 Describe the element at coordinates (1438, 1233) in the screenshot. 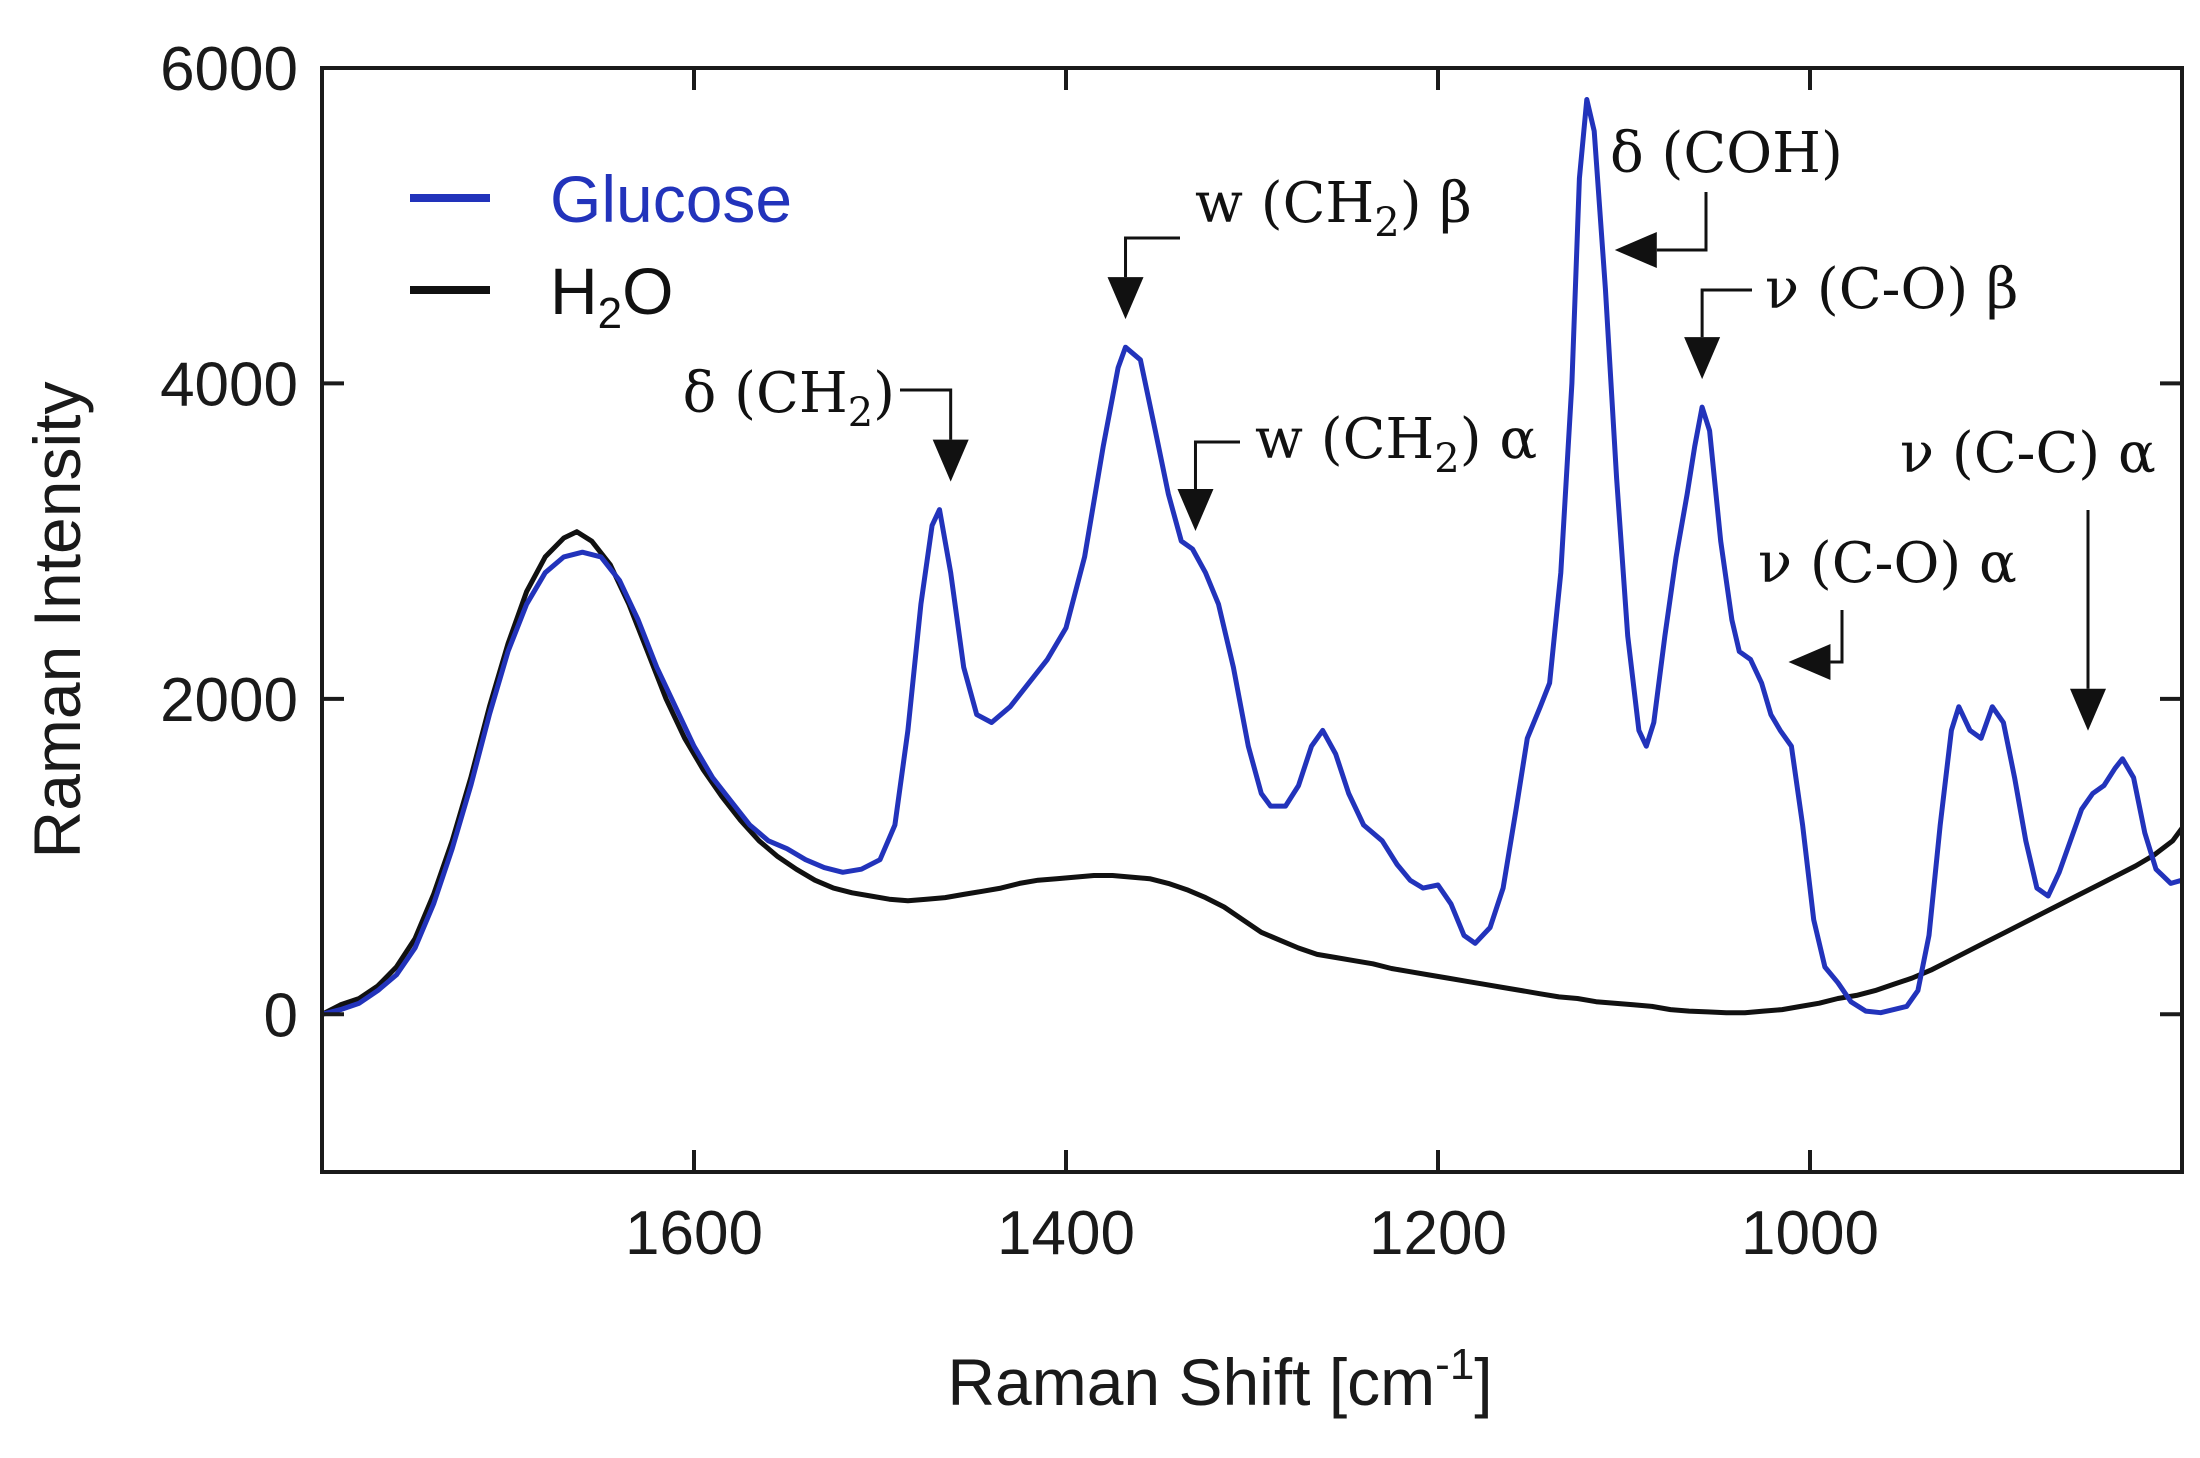

I see `x-tick-label: 1200` at that location.